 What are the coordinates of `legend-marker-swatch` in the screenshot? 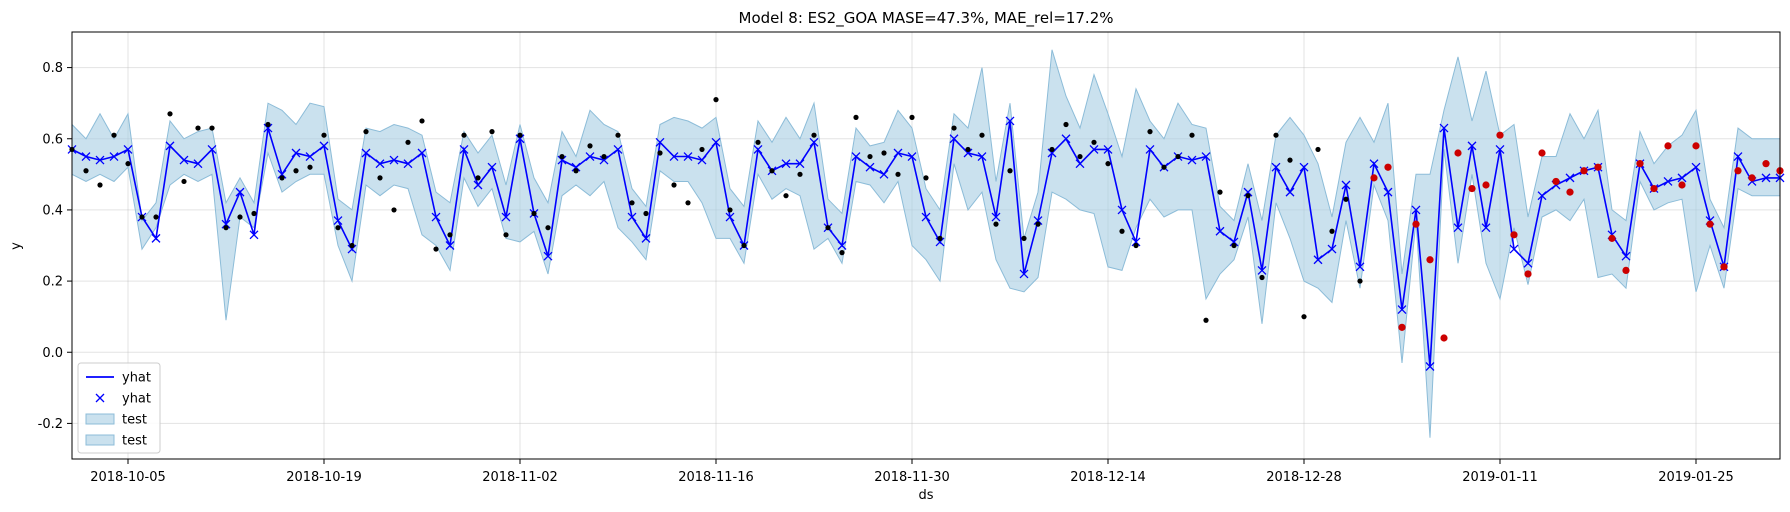 It's located at (100, 398).